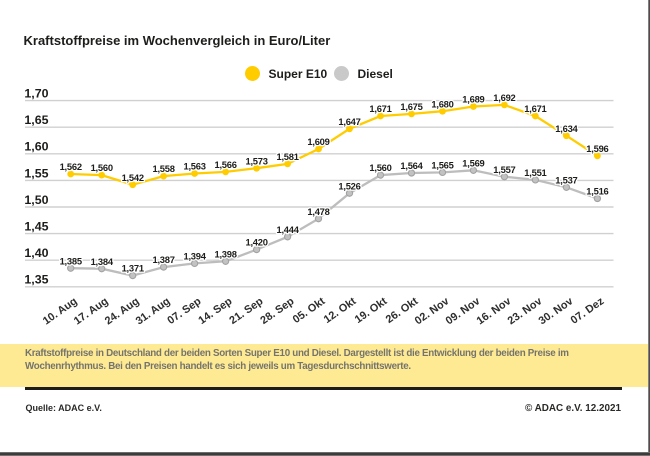  What do you see at coordinates (588, 311) in the screenshot?
I see `svg-text: 07. Dez` at bounding box center [588, 311].